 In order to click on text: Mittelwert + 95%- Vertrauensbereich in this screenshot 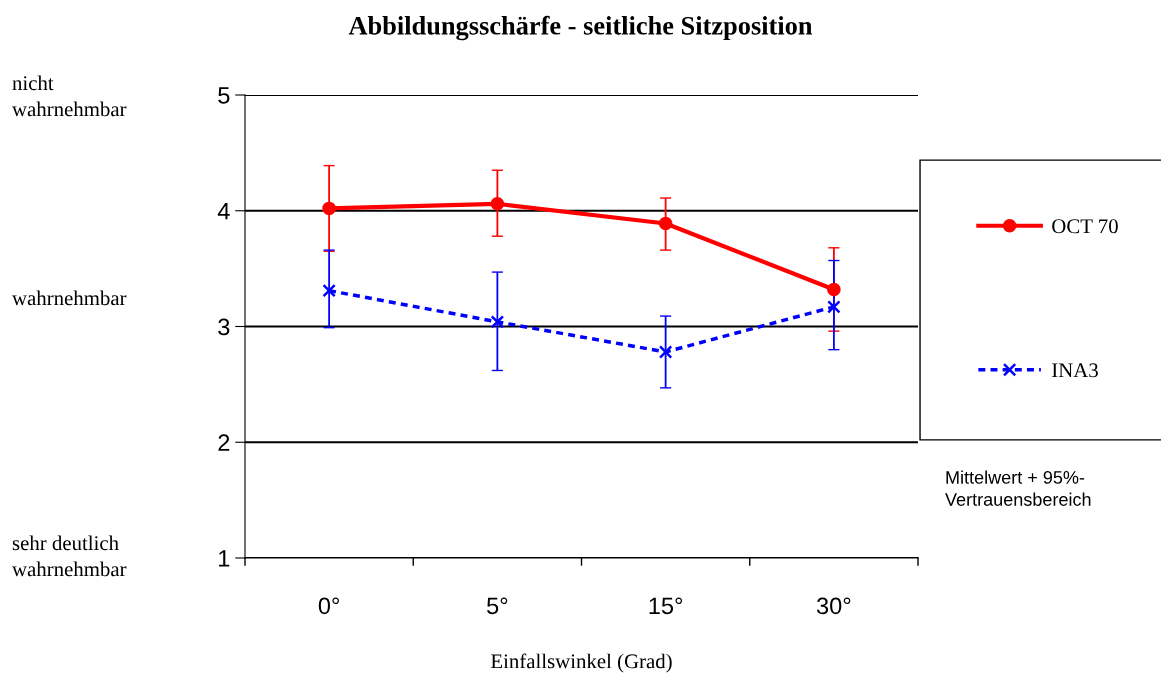, I will do `click(1018, 488)`.